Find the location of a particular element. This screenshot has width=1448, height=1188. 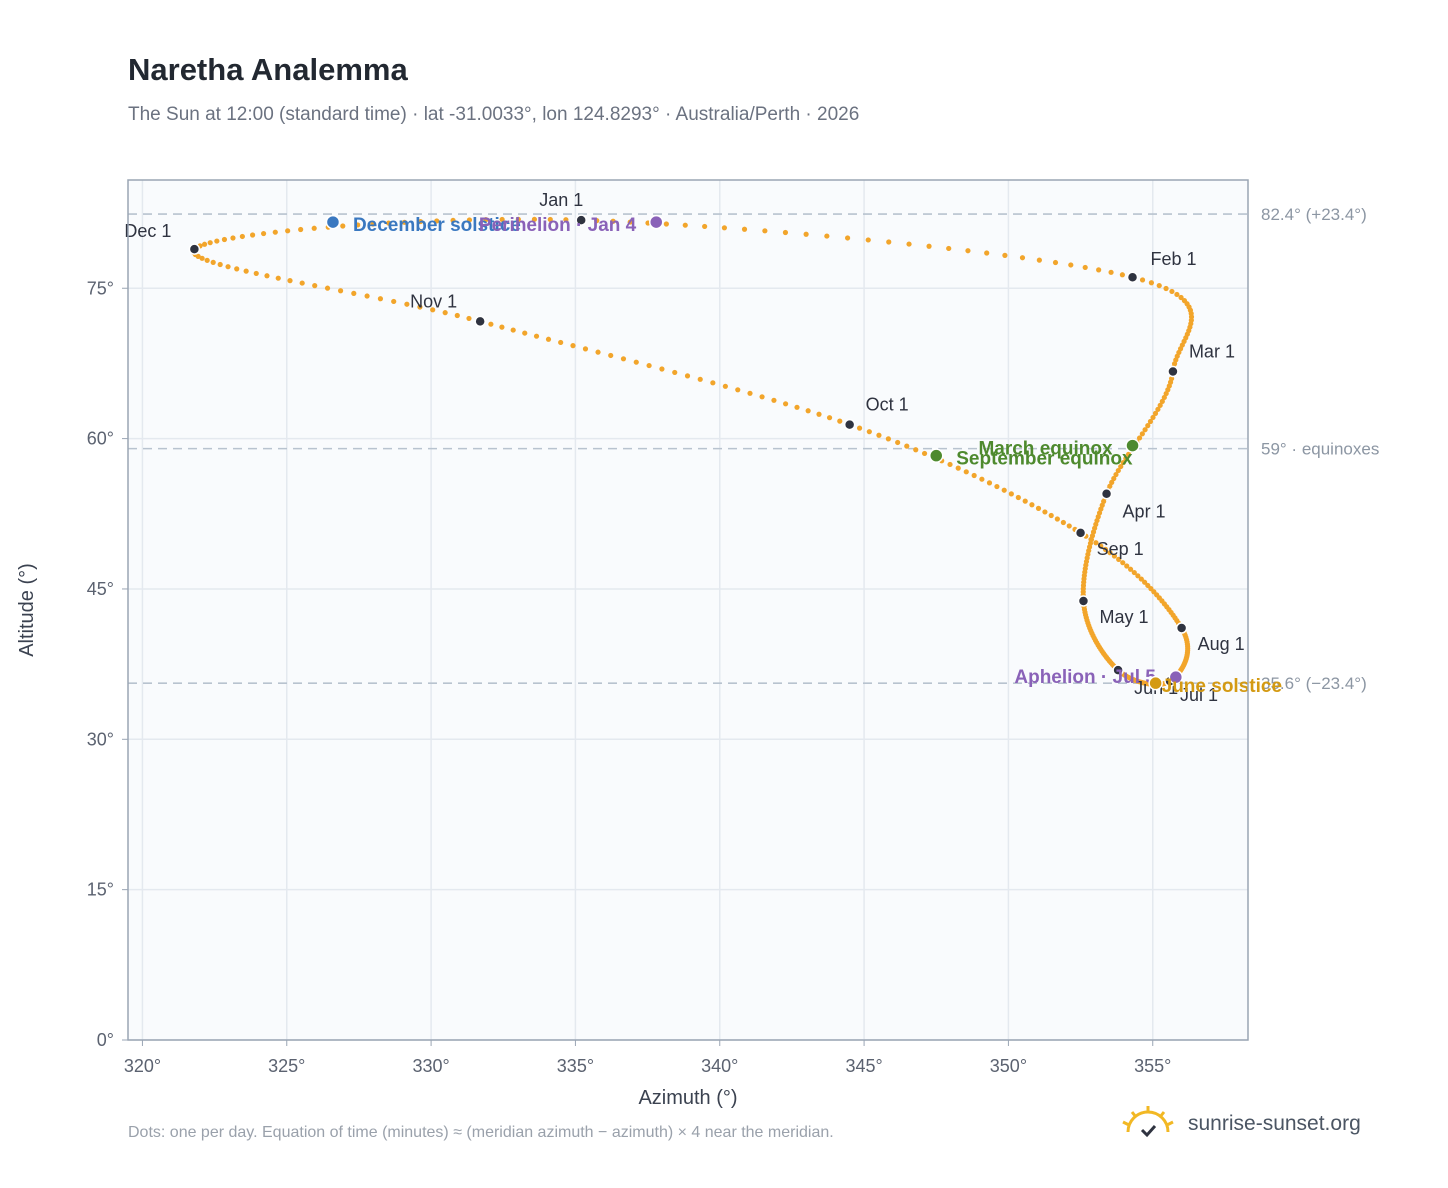

x-tick-label: 330° is located at coordinates (430, 1066).